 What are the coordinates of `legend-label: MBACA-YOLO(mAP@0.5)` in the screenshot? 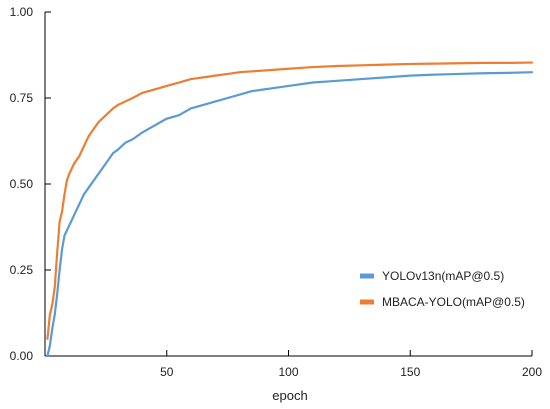 It's located at (453, 302).